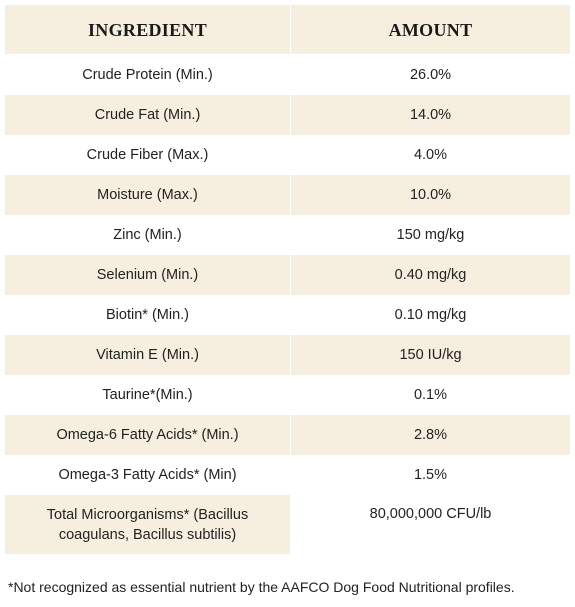 The image size is (575, 607). I want to click on table-row: Crude Fat (Min.) 14.0%, so click(287, 115).